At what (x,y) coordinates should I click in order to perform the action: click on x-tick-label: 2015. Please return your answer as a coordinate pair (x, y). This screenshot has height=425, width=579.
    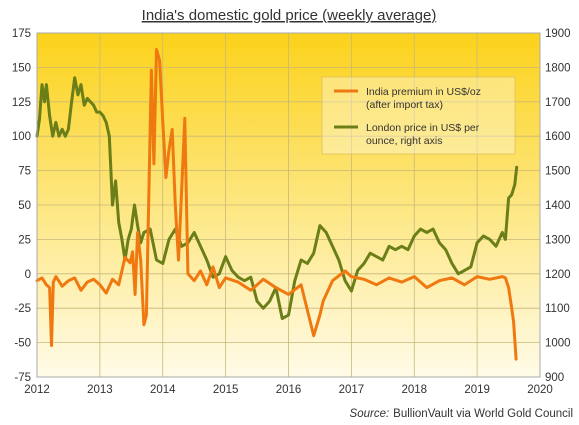
    Looking at the image, I should click on (226, 390).